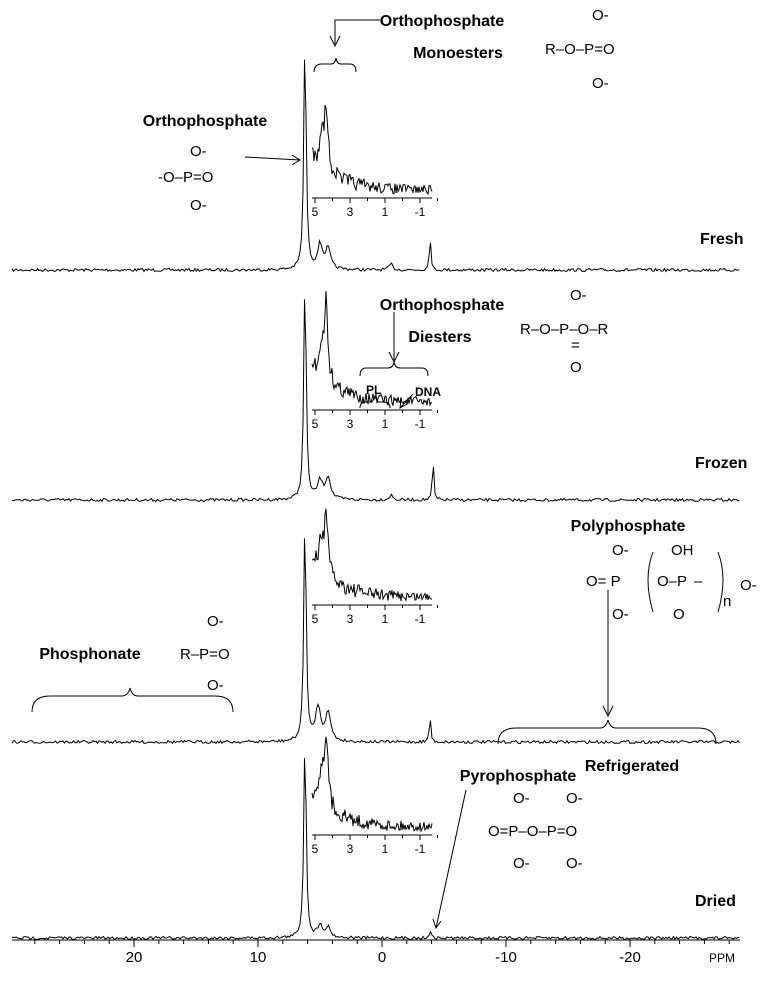 The height and width of the screenshot is (998, 765). Describe the element at coordinates (682, 550) in the screenshot. I see `structure: OH` at that location.